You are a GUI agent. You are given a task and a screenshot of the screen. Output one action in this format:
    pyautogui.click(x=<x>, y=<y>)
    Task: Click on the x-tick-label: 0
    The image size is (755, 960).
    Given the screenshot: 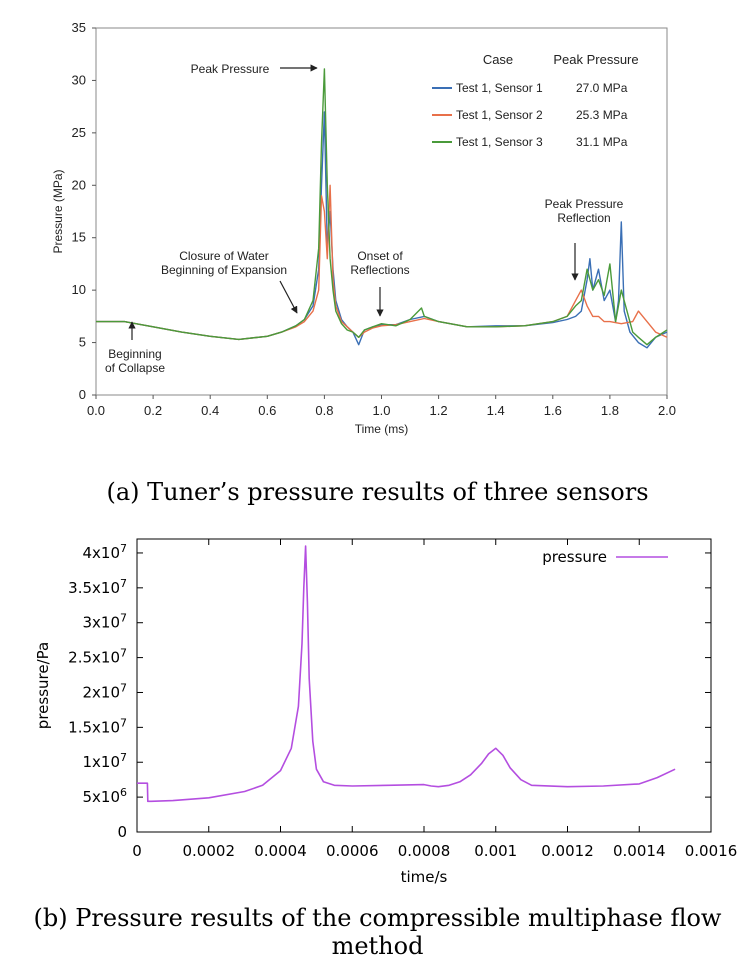 What is the action you would take?
    pyautogui.click(x=137, y=851)
    